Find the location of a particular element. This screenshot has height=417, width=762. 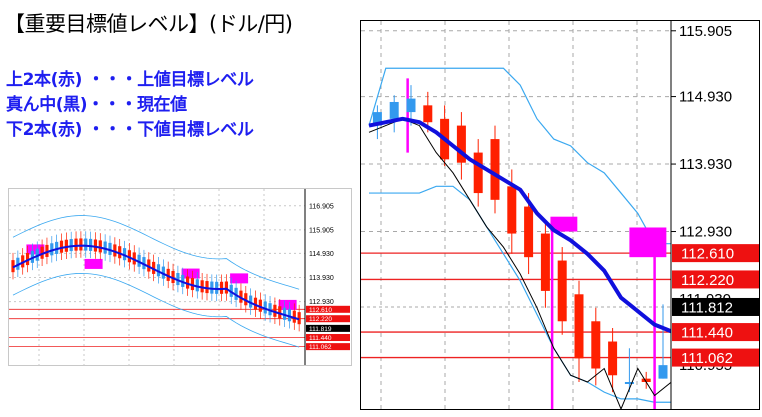

overview-level-tag: 111.440 is located at coordinates (320, 338).